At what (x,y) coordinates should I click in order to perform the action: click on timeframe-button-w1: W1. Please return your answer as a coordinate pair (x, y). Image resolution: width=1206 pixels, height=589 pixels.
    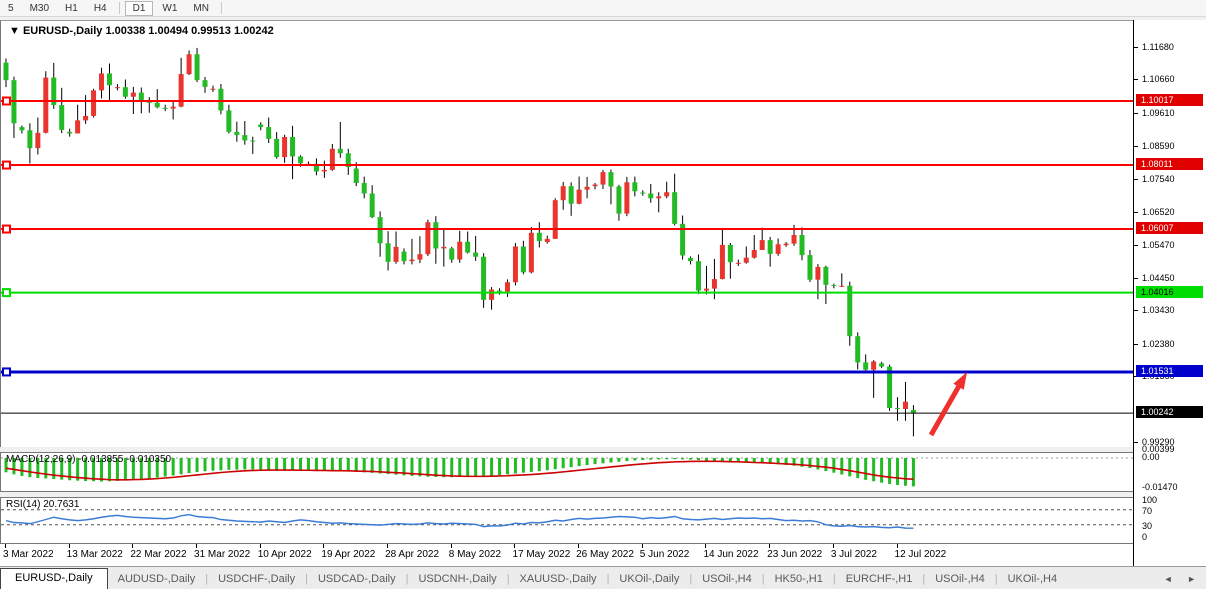
    Looking at the image, I should click on (170, 8).